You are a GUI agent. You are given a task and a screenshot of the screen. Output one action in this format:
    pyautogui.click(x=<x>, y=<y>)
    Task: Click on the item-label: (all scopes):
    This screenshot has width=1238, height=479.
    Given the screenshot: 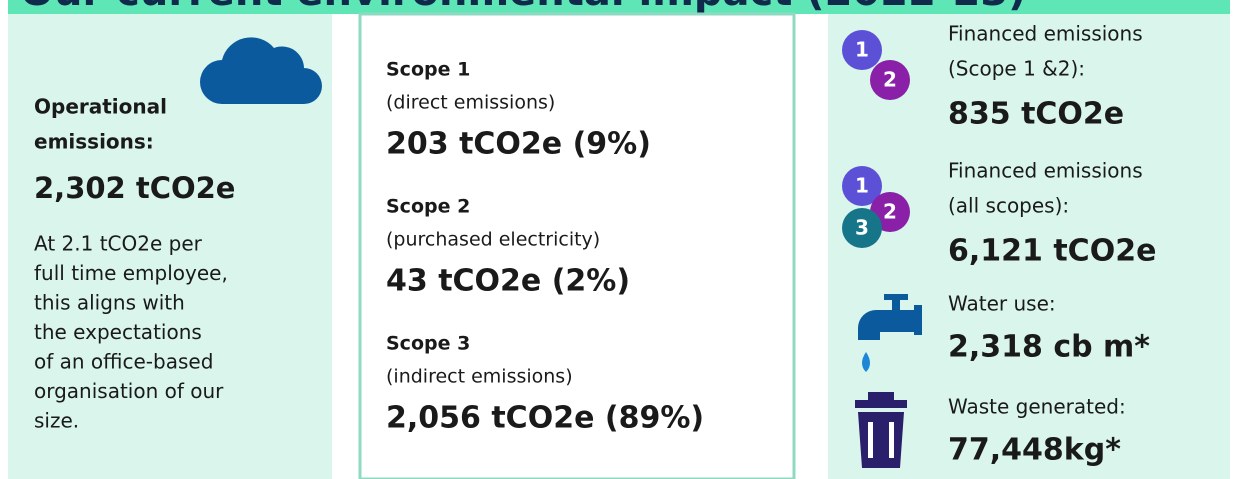 What is the action you would take?
    pyautogui.click(x=1008, y=206)
    